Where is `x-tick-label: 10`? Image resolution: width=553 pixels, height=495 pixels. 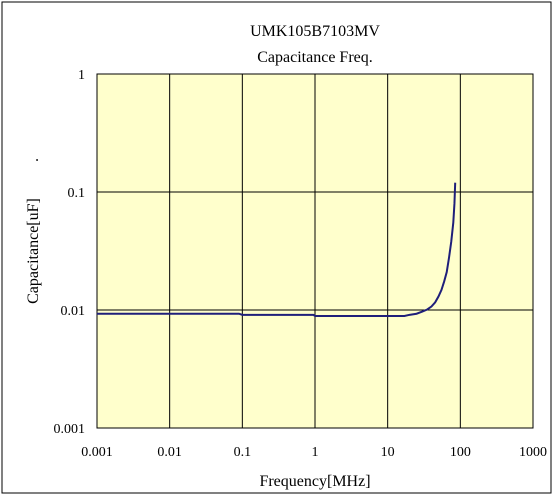
x-tick-label: 10 is located at coordinates (388, 452).